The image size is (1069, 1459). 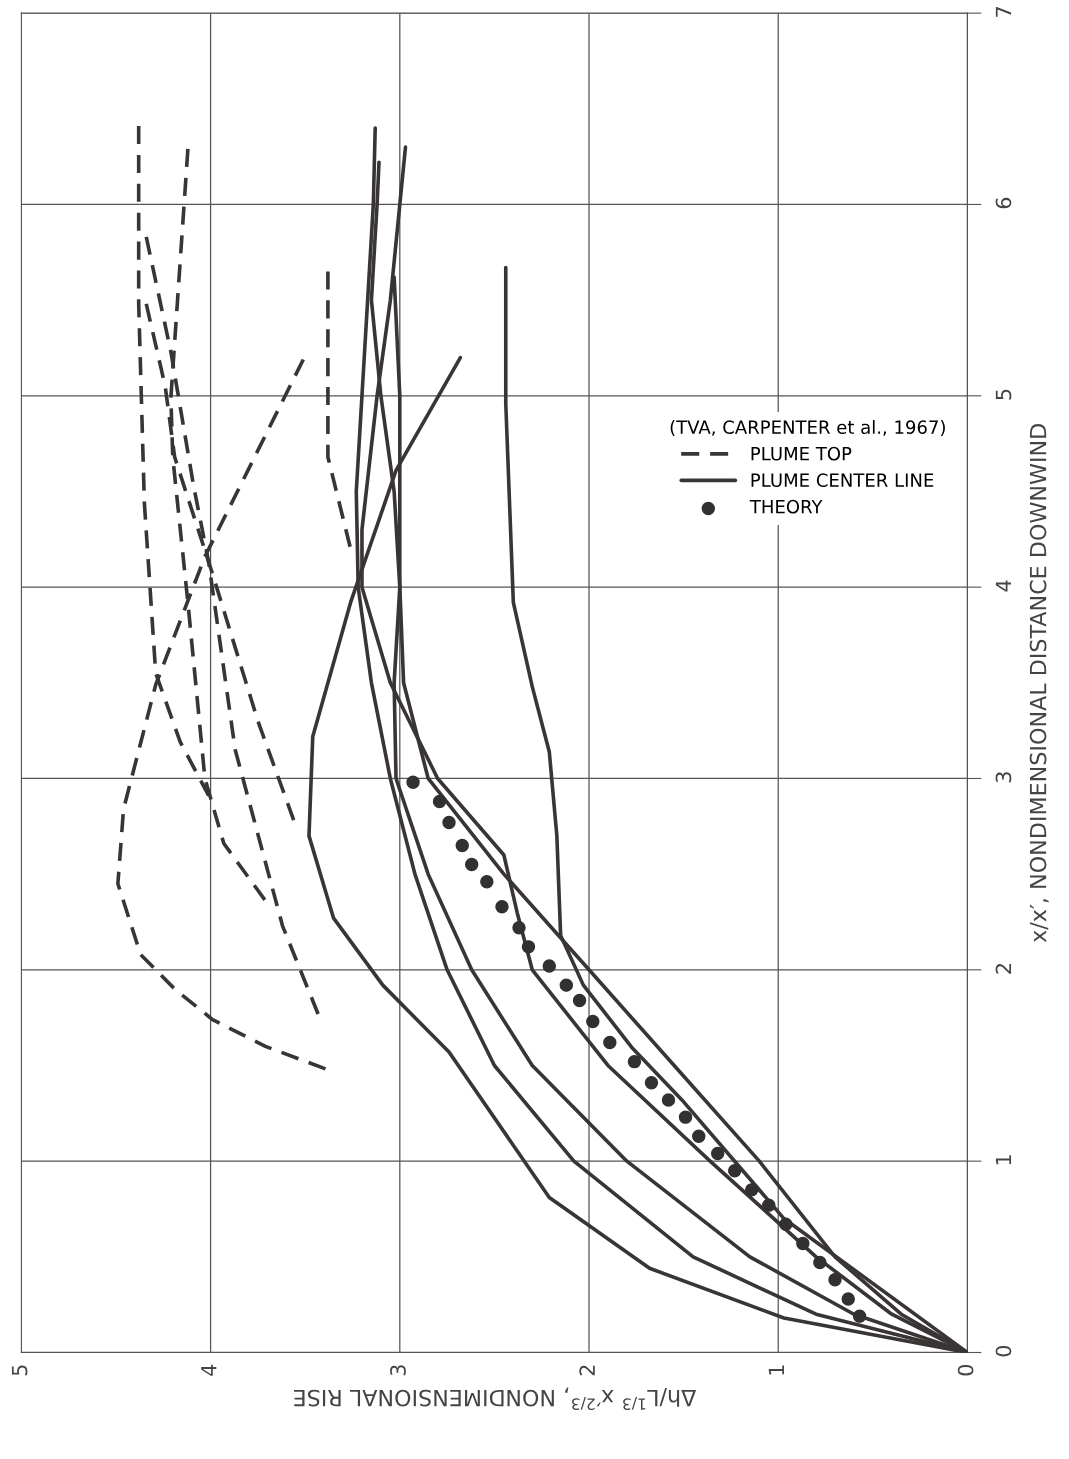 What do you see at coordinates (495, 1399) in the screenshot?
I see `x-axis-title: Δh/L$^{1/3}$ x′$^{2/3}$, NONDIMENSIONAL RISE` at bounding box center [495, 1399].